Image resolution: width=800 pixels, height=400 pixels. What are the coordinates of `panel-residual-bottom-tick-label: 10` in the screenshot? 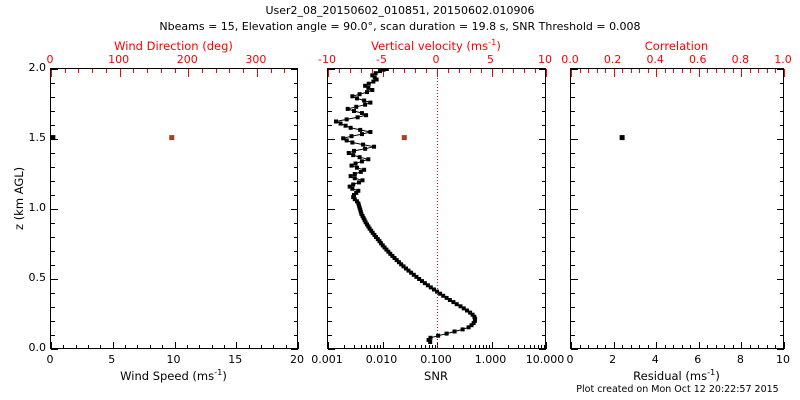 It's located at (783, 359).